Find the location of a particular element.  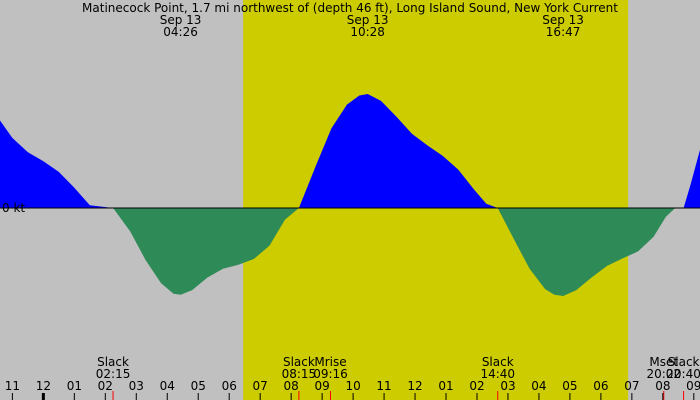

x-tick-label-13: 12 is located at coordinates (414, 386).